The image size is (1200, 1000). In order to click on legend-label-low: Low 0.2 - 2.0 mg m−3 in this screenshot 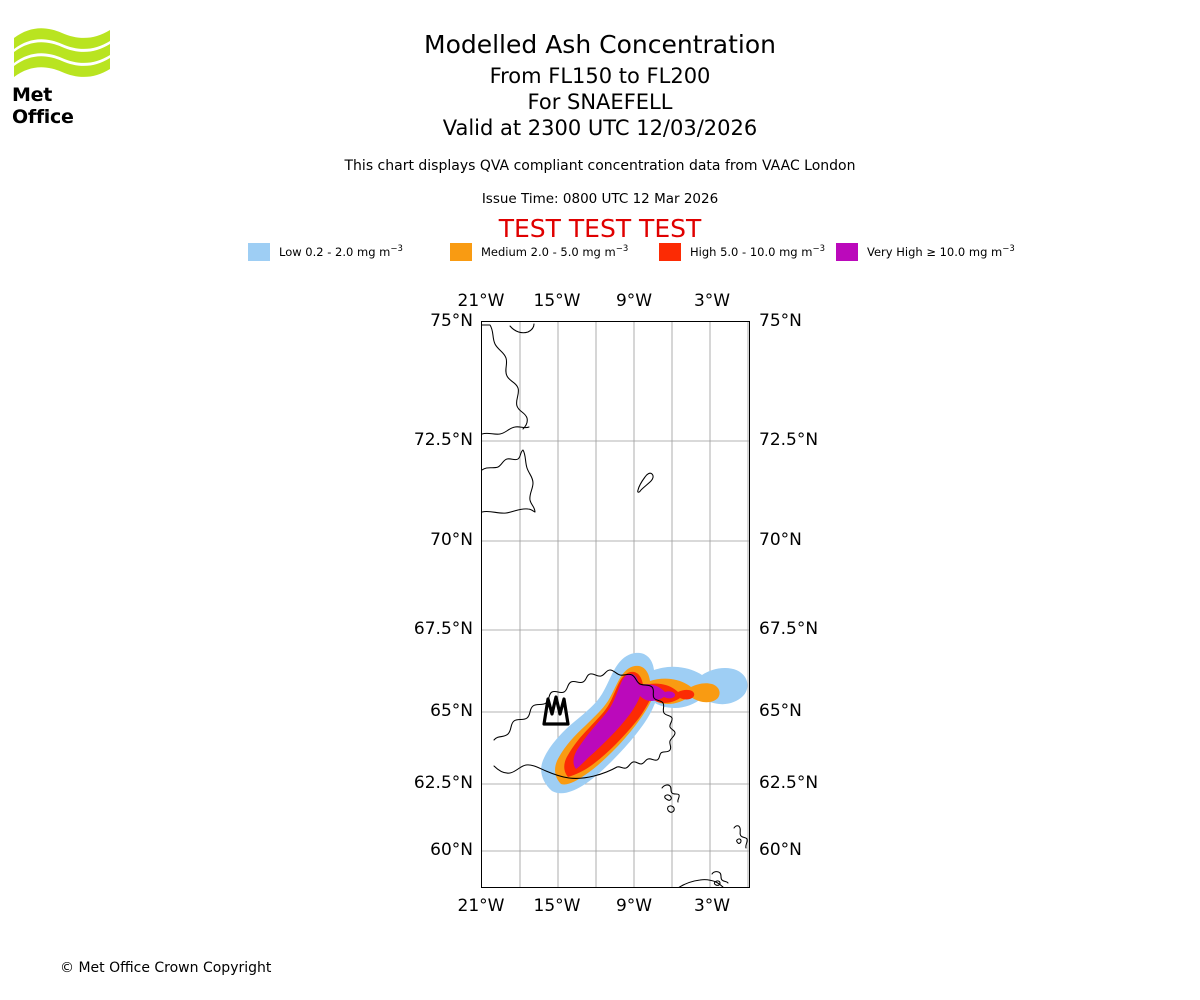, I will do `click(341, 251)`.